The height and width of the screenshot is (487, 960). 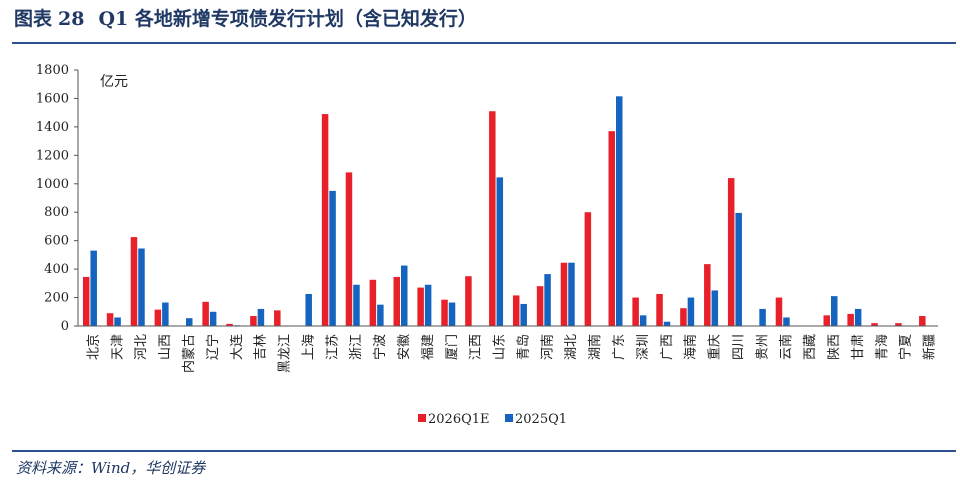 What do you see at coordinates (571, 294) in the screenshot?
I see `bar-2025Q1-湖北` at bounding box center [571, 294].